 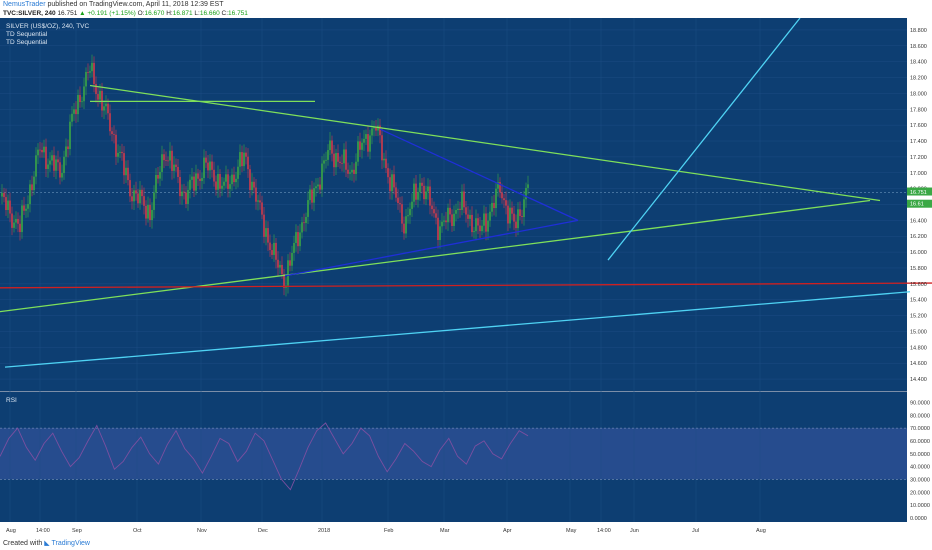 What do you see at coordinates (24, 4) in the screenshot?
I see `author-link: NemusTrader` at bounding box center [24, 4].